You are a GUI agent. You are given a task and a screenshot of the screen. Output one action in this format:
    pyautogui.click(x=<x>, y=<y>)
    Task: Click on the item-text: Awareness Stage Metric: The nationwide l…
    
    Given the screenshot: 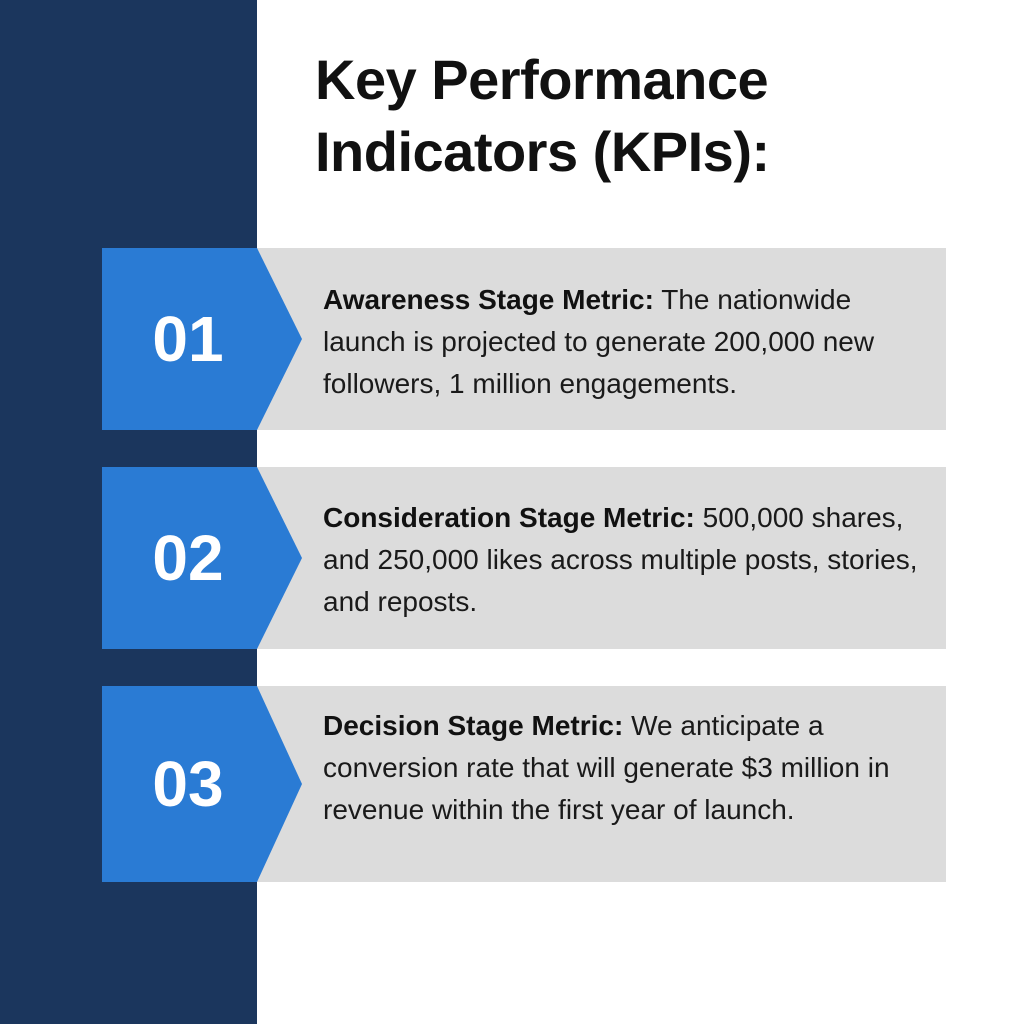 What is the action you would take?
    pyautogui.click(x=623, y=342)
    